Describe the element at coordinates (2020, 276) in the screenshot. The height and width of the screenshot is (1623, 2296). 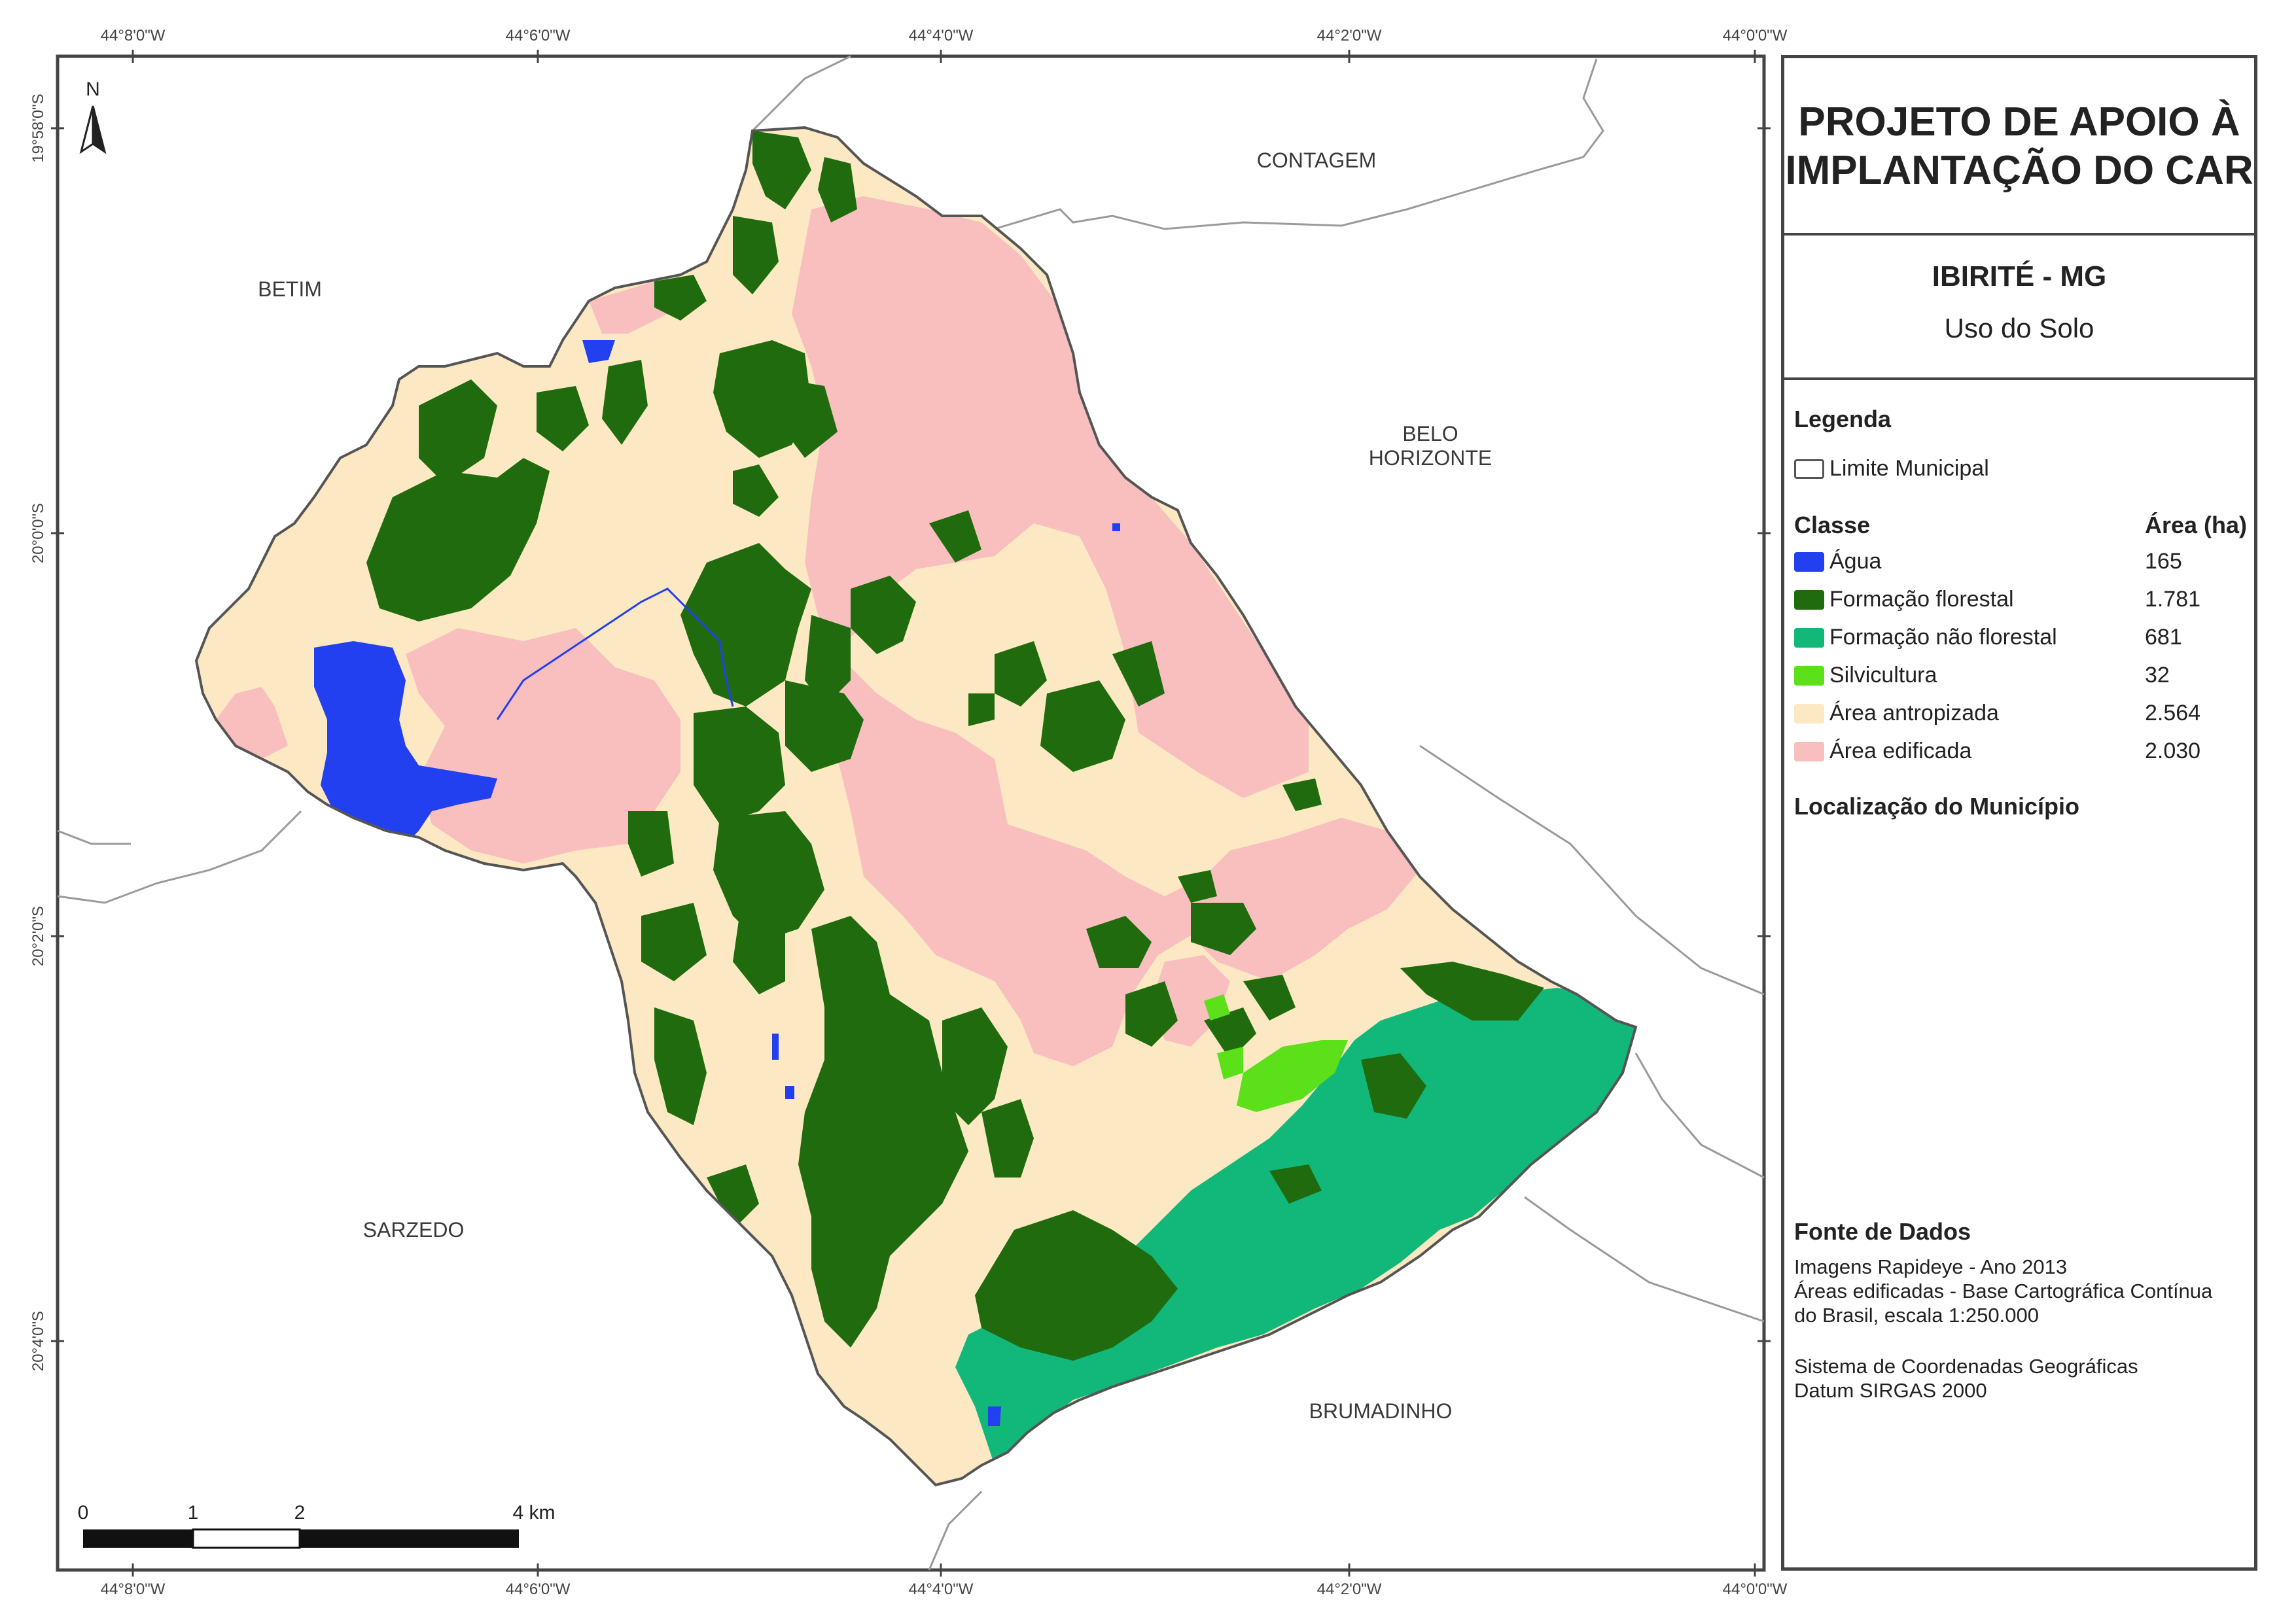
I see `municipality-title: IBIRITÉ - MG` at that location.